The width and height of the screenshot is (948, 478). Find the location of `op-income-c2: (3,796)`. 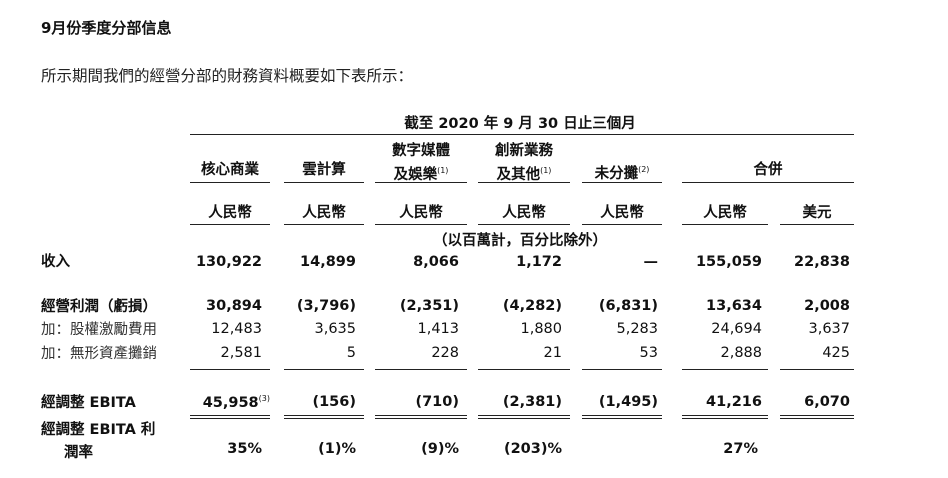

op-income-c2: (3,796) is located at coordinates (326, 306).